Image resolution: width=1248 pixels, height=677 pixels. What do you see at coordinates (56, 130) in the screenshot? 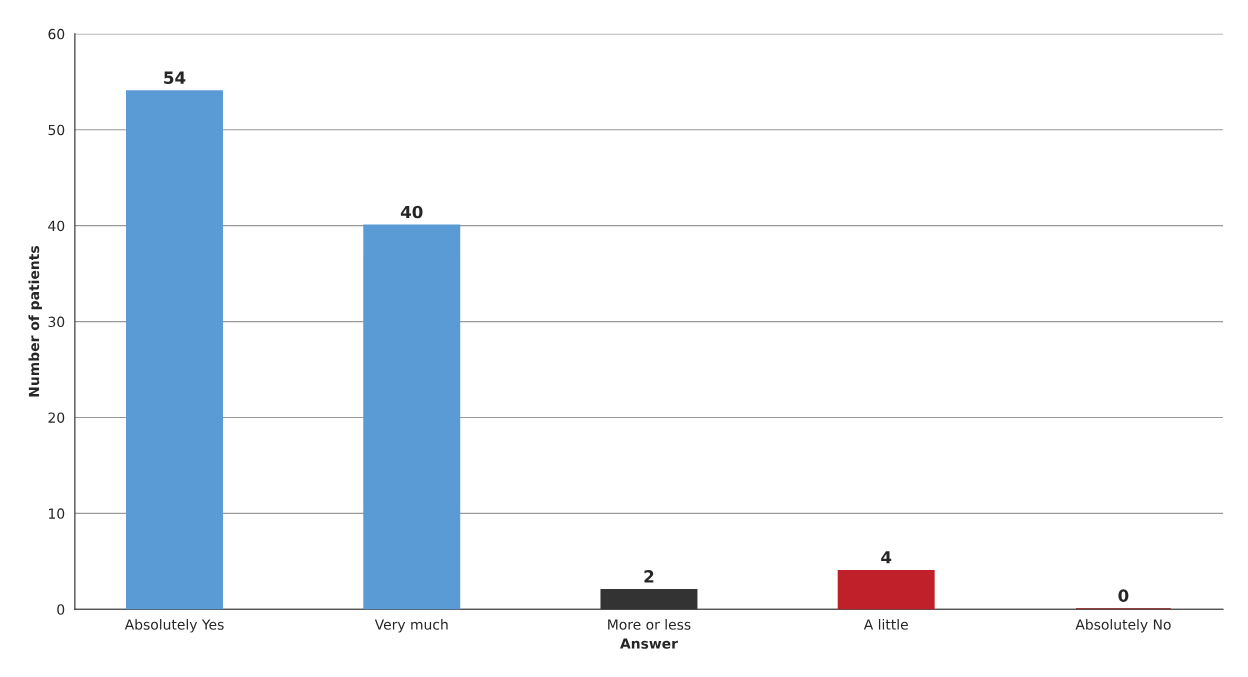
I see `y-tick-label: 50` at bounding box center [56, 130].